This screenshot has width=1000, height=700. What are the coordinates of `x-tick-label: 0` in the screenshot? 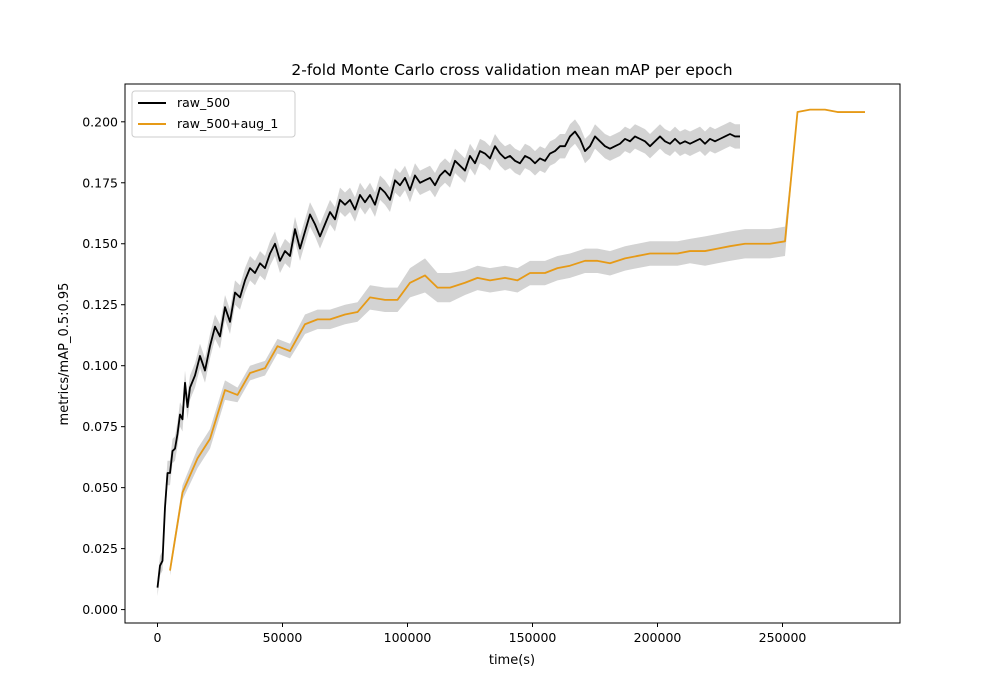 It's located at (158, 637).